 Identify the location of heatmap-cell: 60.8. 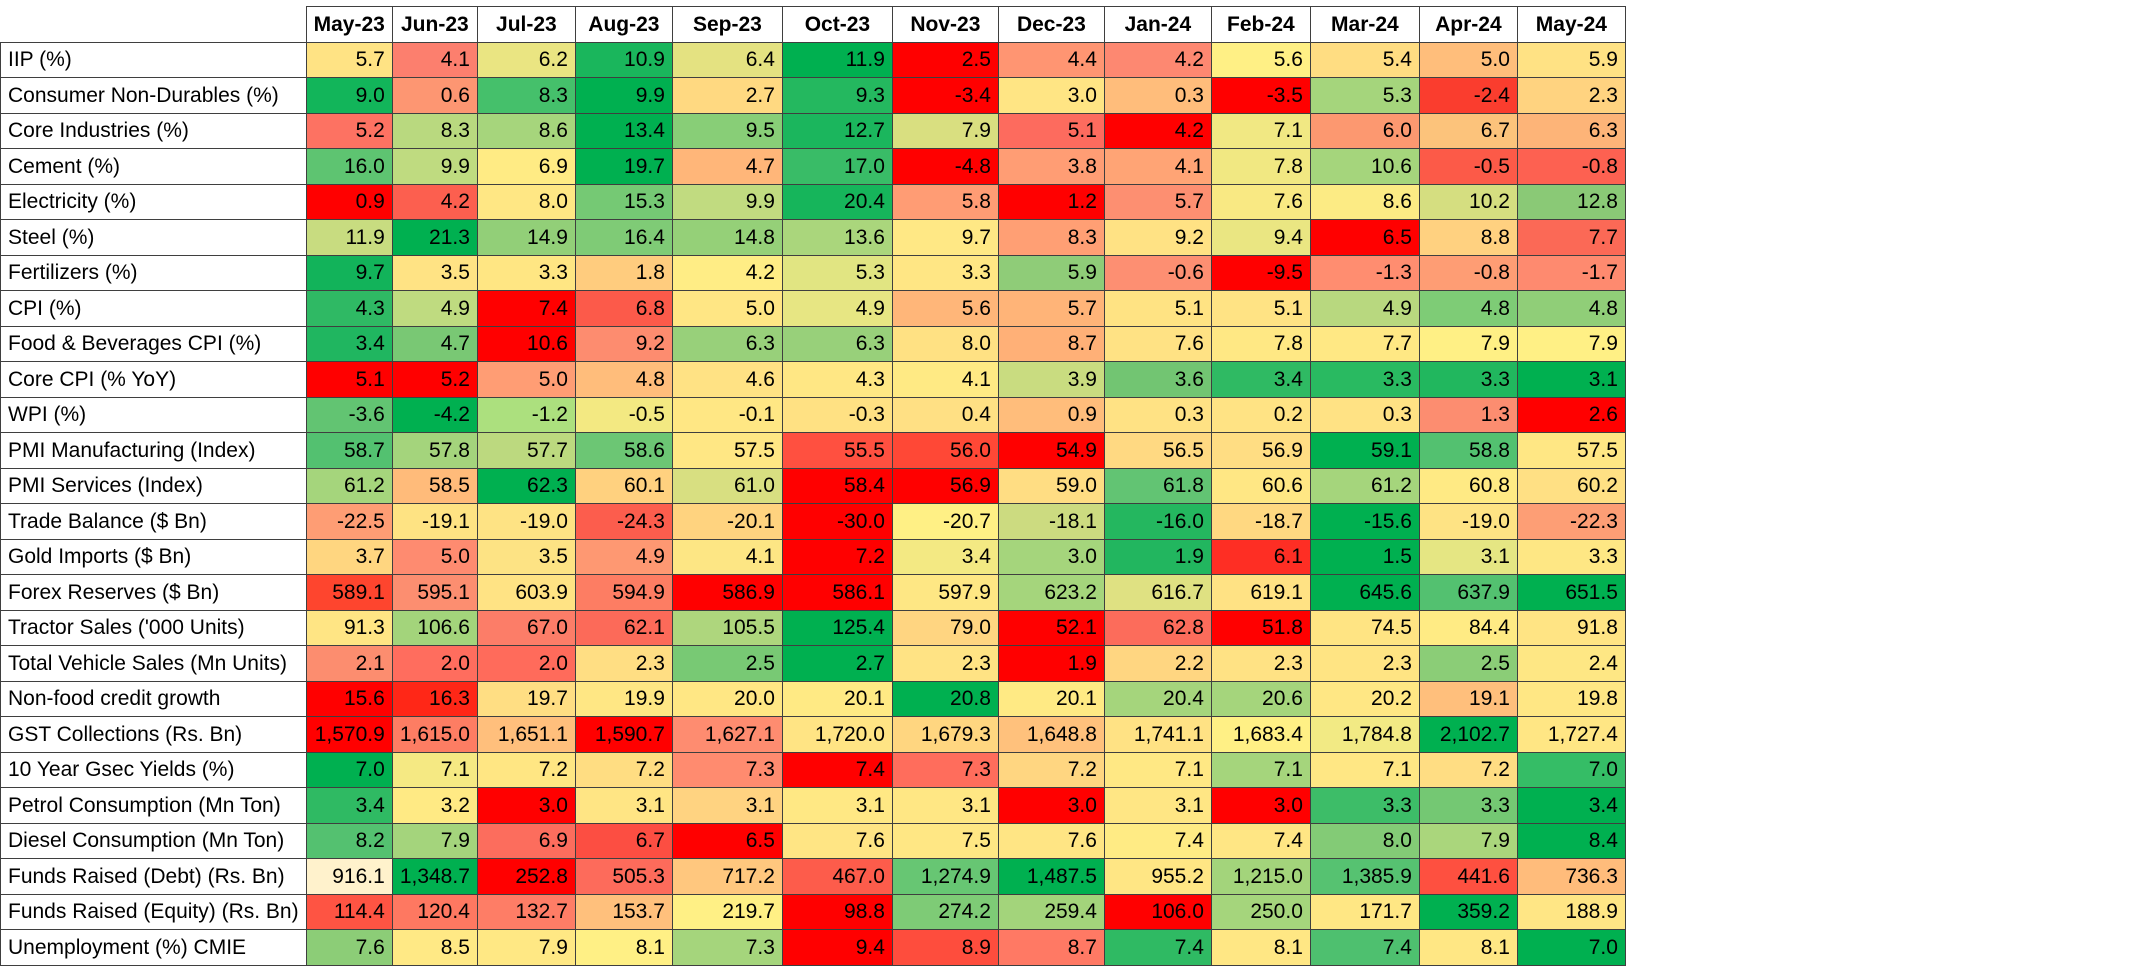
(1468, 485).